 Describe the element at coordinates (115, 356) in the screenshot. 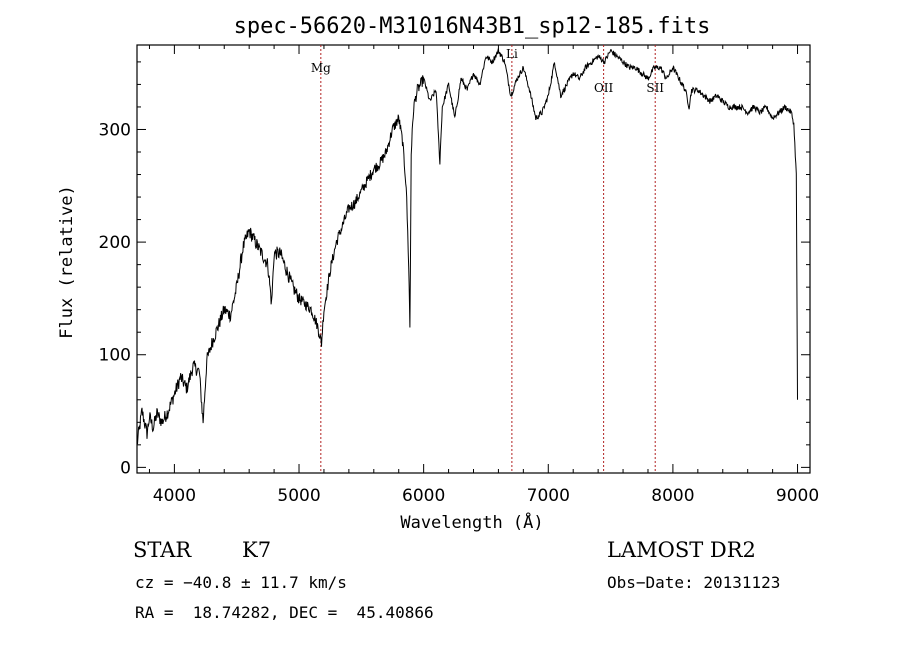

I see `y-tick-label: 100` at that location.